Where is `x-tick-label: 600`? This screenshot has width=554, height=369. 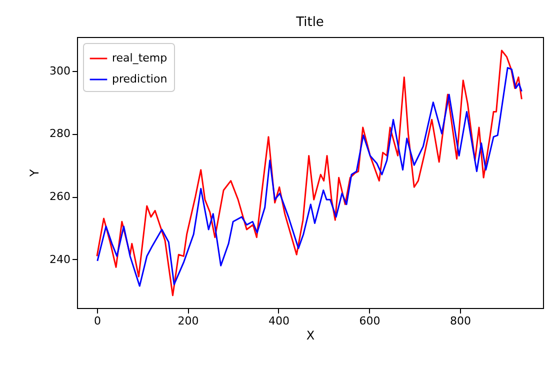 x-tick-label: 600 is located at coordinates (369, 321).